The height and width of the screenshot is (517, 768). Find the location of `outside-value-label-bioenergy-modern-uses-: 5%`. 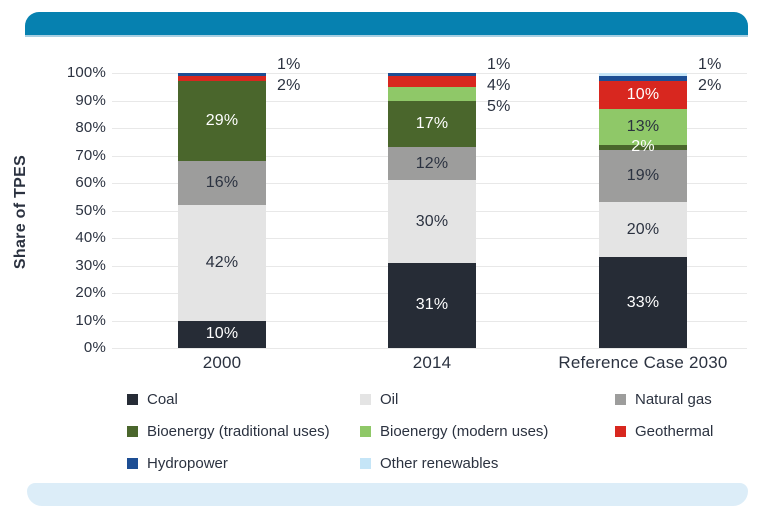

outside-value-label-bioenergy-modern-uses-: 5% is located at coordinates (499, 106).